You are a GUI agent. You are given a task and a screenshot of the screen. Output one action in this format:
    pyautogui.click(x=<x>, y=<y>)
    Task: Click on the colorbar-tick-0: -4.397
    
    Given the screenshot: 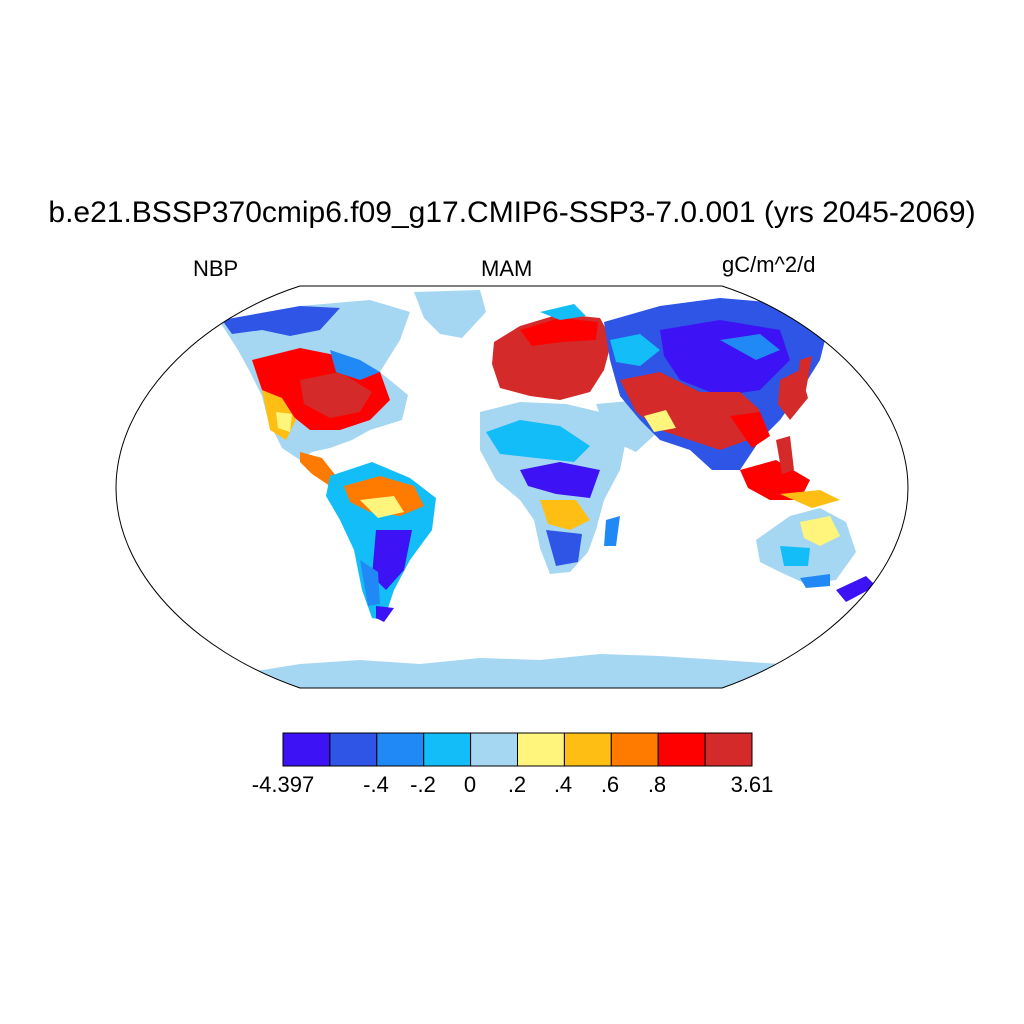 What is the action you would take?
    pyautogui.click(x=283, y=784)
    